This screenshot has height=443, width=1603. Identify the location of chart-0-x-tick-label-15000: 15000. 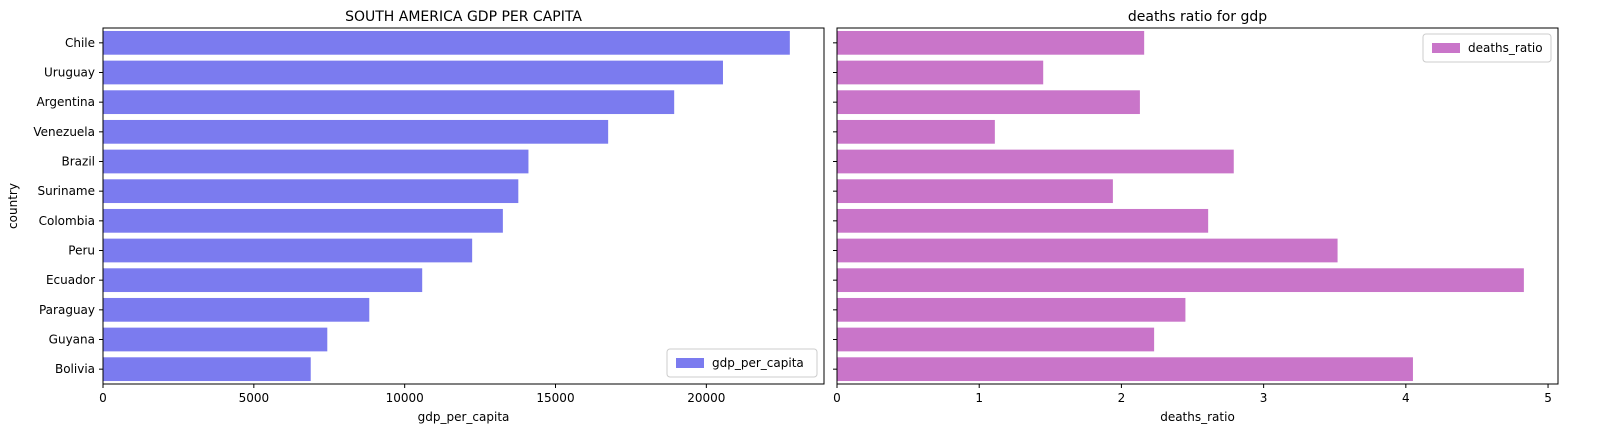
(555, 398).